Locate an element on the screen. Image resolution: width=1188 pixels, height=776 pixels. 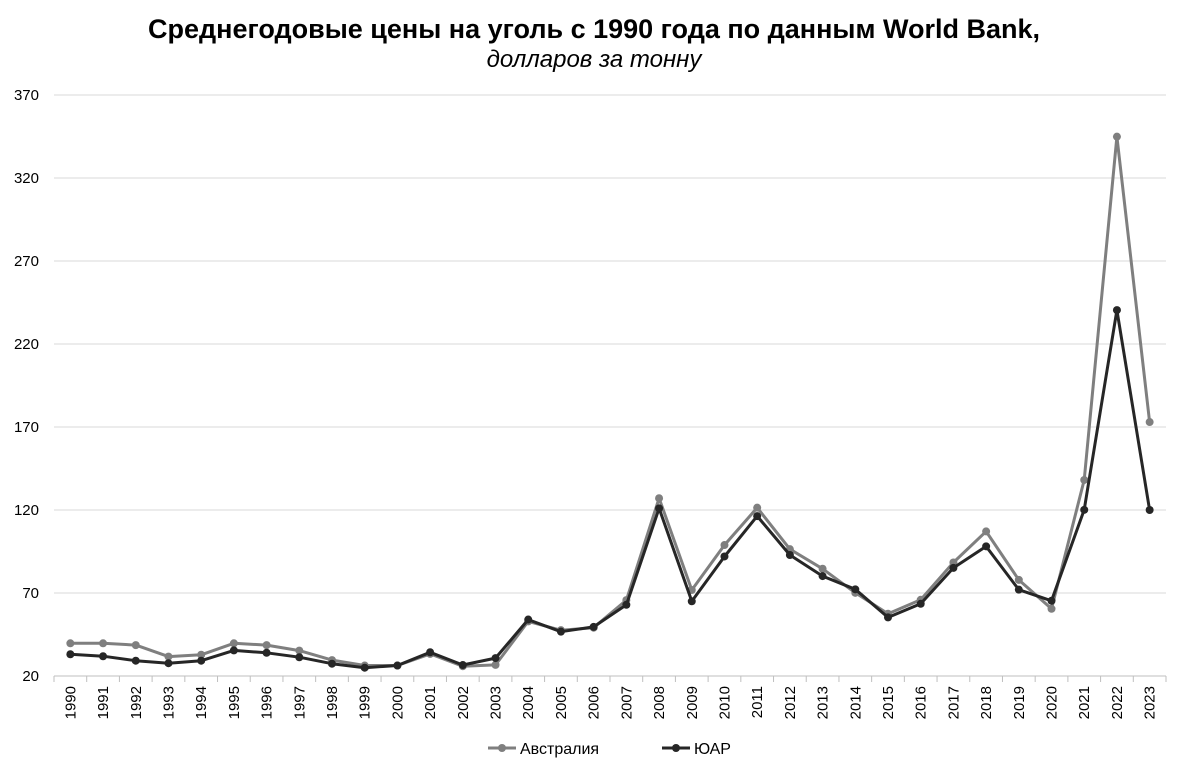
x-tick-label: 2020 is located at coordinates (1052, 702).